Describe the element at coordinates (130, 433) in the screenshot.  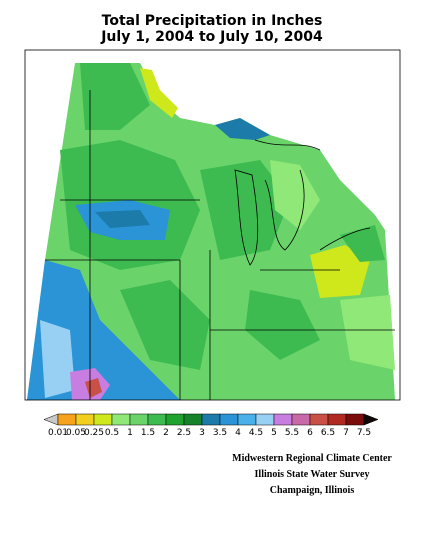
I see `legend-label: 1` at that location.